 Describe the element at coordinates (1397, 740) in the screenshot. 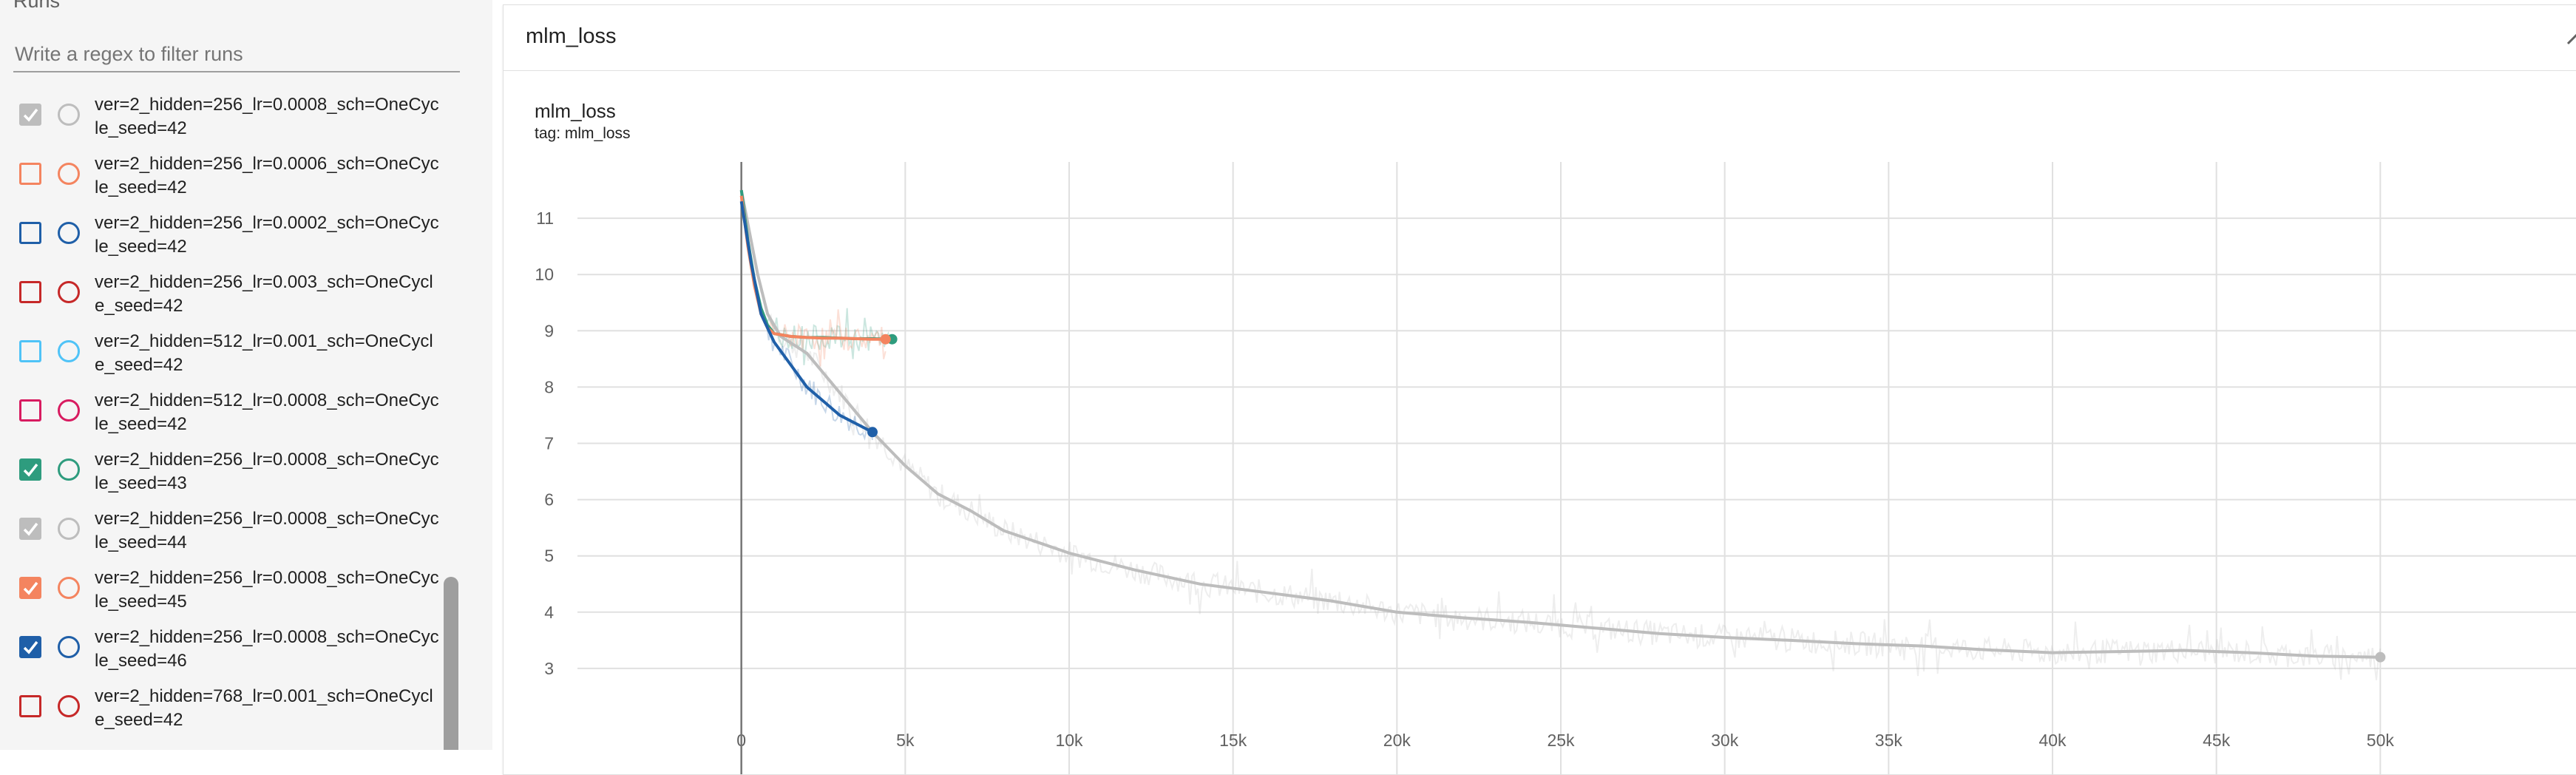

I see `x-tick-label: 20k` at that location.